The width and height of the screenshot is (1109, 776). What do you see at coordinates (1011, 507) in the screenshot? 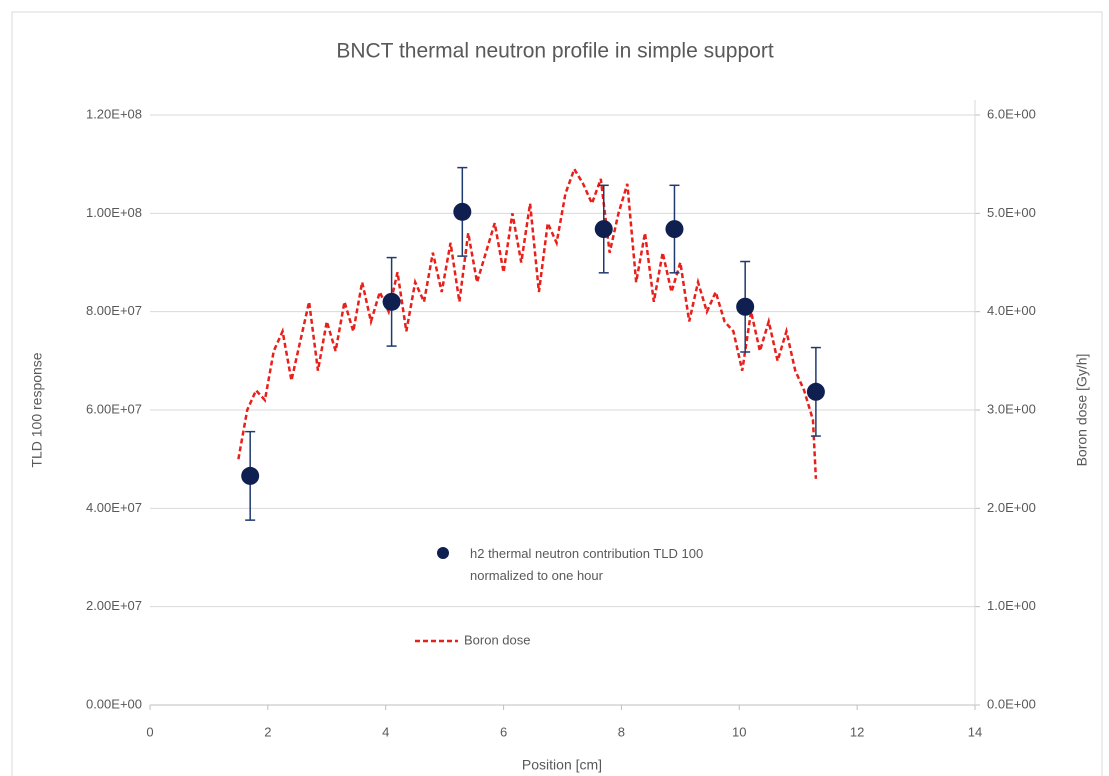
I see `y2-tick-label: 2.0E+00` at bounding box center [1011, 507].